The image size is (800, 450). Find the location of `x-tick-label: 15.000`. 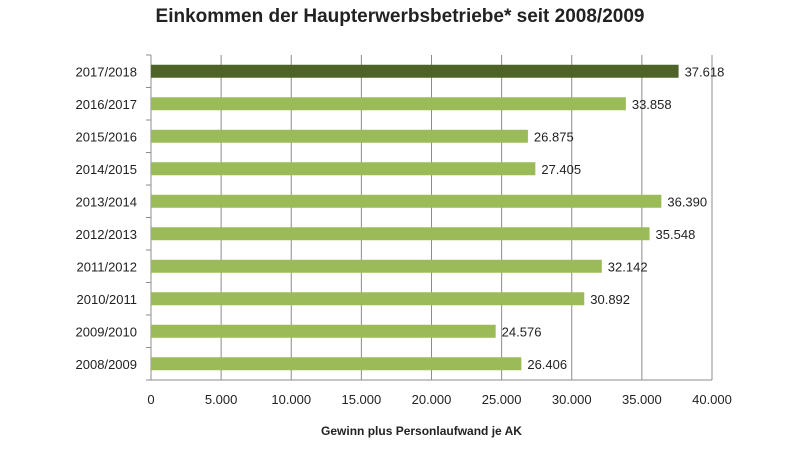

x-tick-label: 15.000 is located at coordinates (361, 399).